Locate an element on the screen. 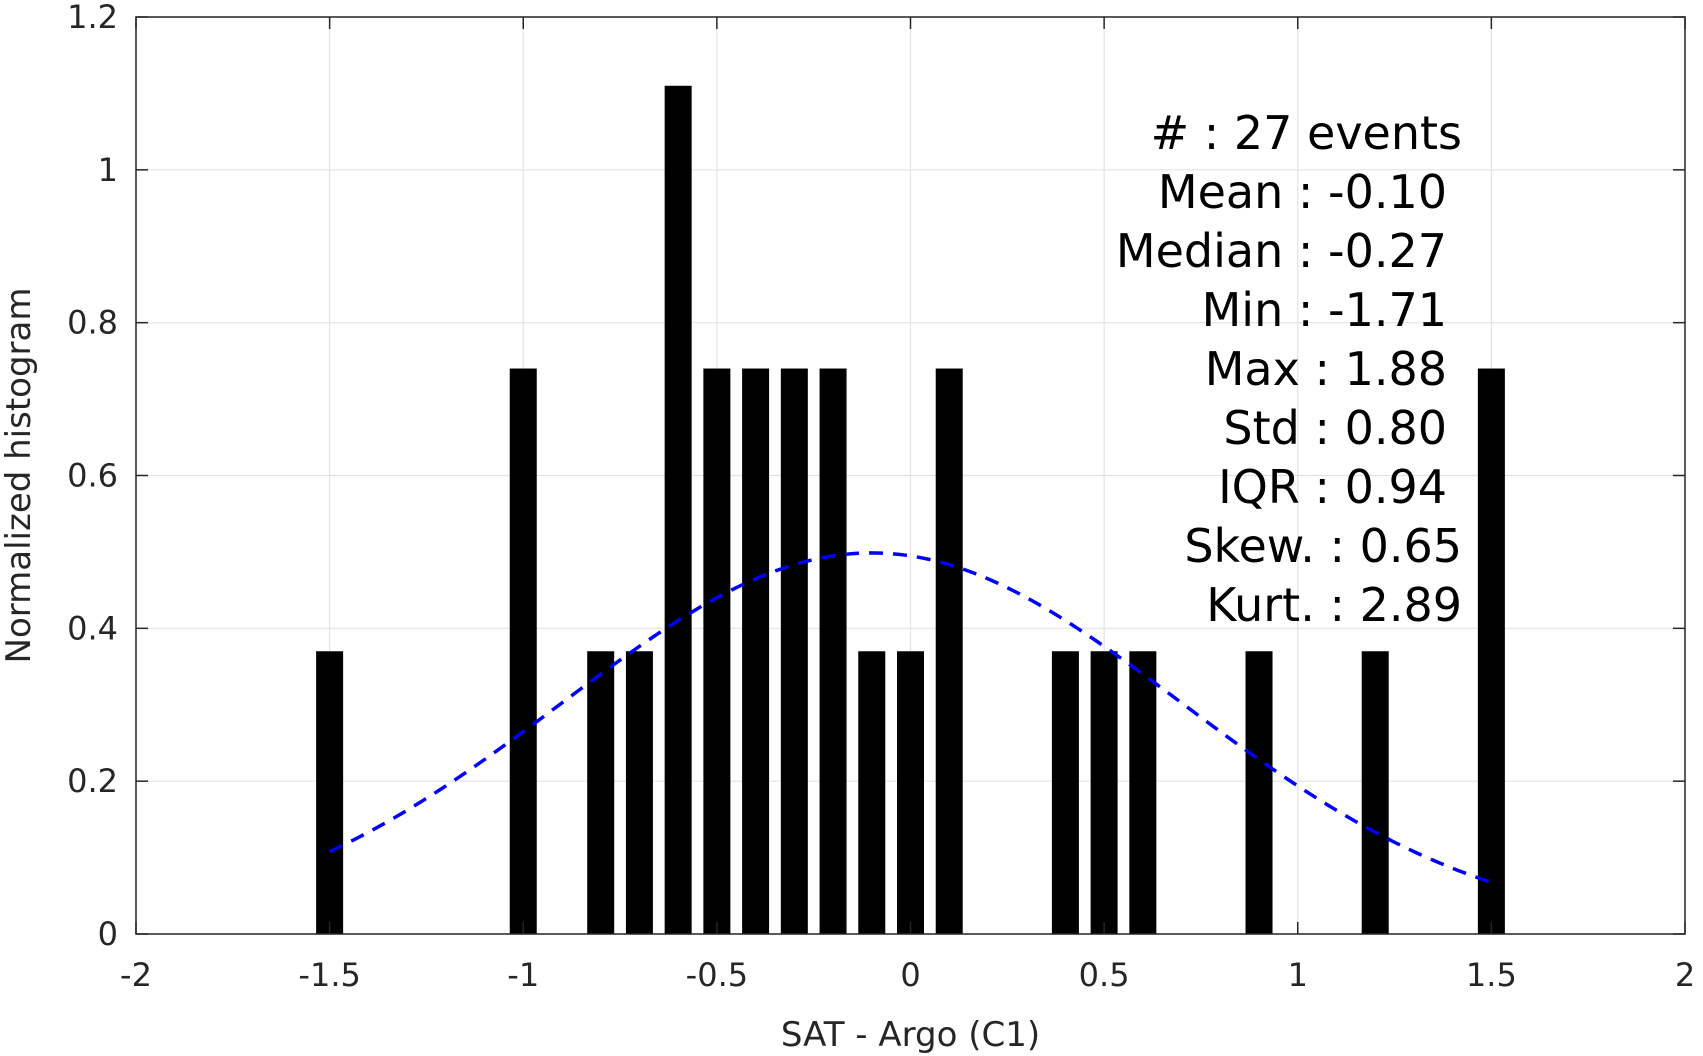 The height and width of the screenshot is (1056, 1703). stats-line: Median : -0.27 is located at coordinates (1281, 251).